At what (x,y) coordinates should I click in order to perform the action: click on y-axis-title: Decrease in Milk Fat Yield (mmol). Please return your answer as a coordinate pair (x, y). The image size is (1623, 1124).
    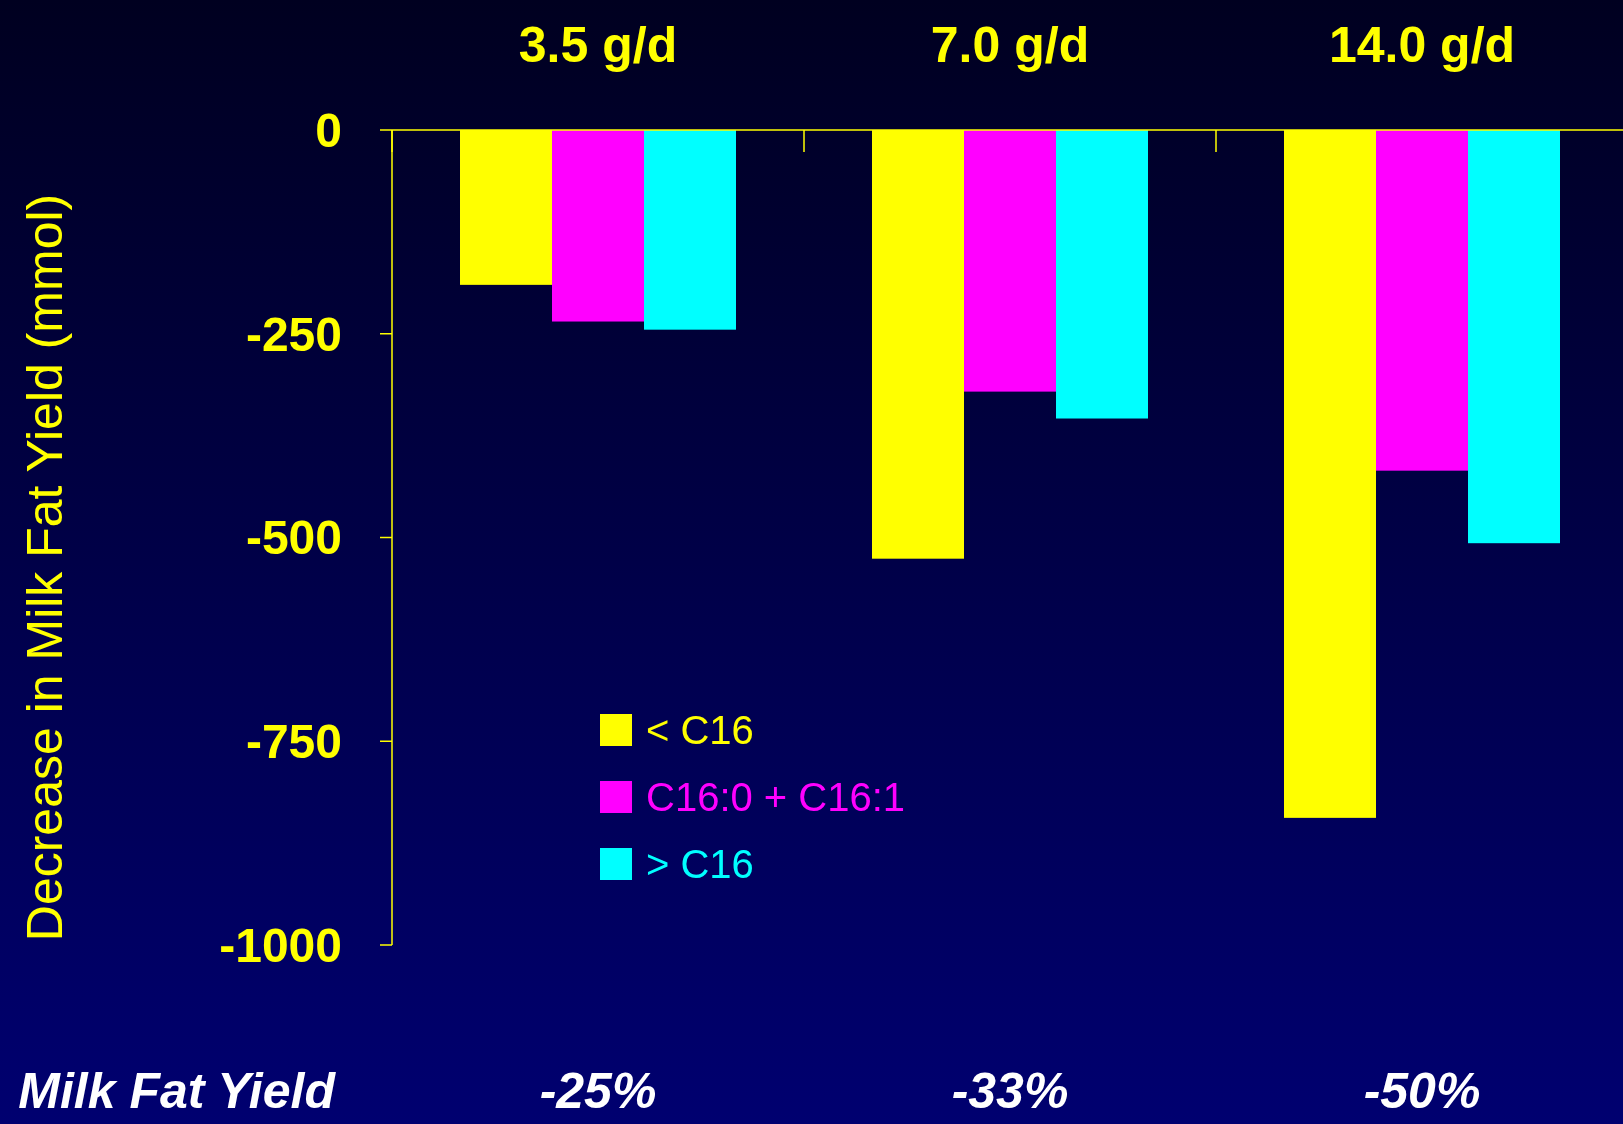
    Looking at the image, I should click on (45, 567).